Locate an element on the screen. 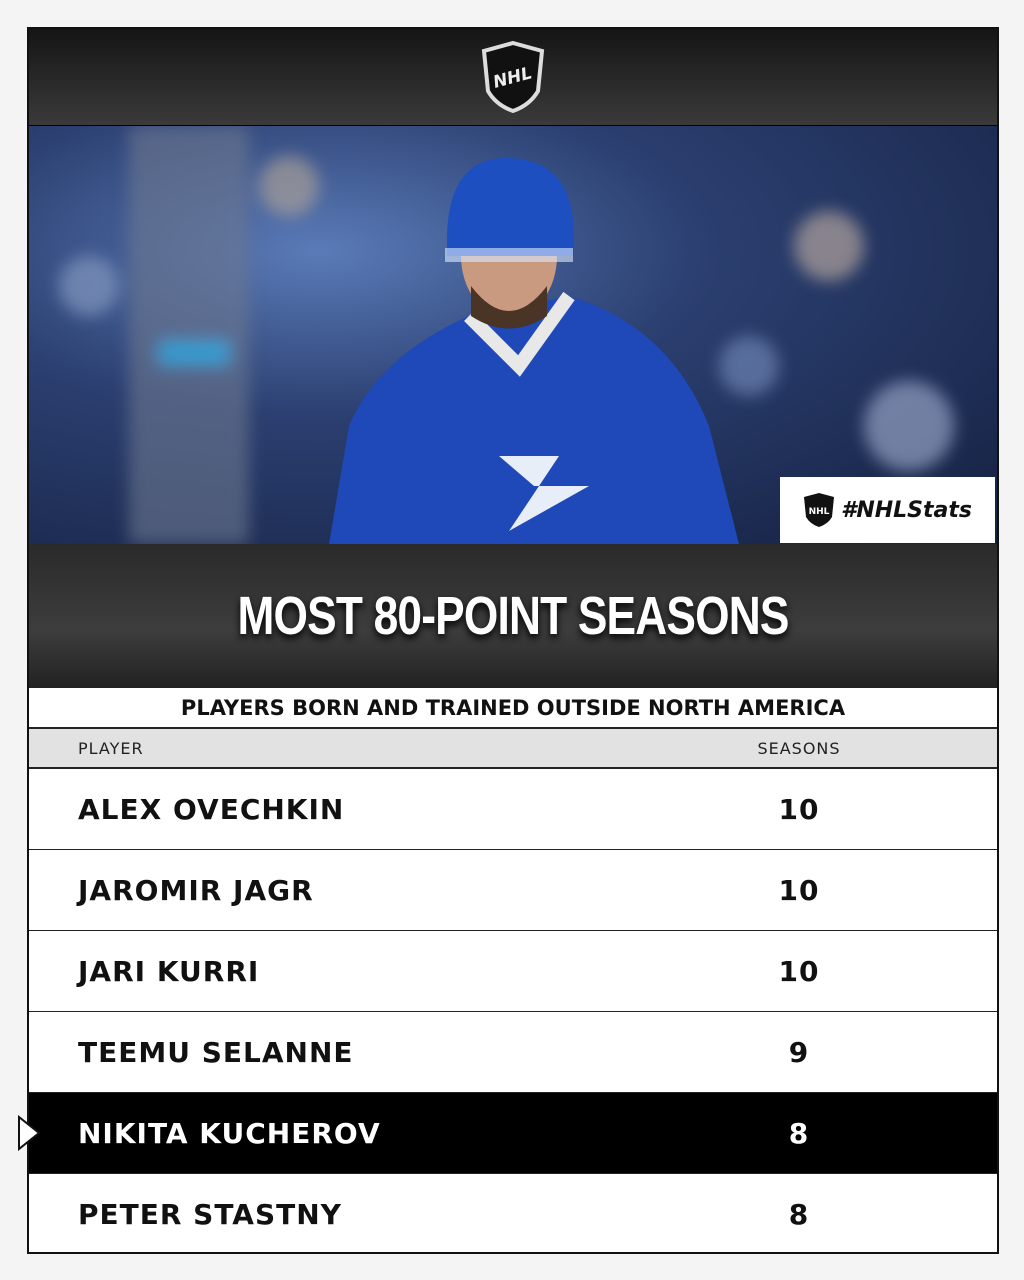 This screenshot has width=1024, height=1280. table-row: JARI KURRI 10 is located at coordinates (513, 971).